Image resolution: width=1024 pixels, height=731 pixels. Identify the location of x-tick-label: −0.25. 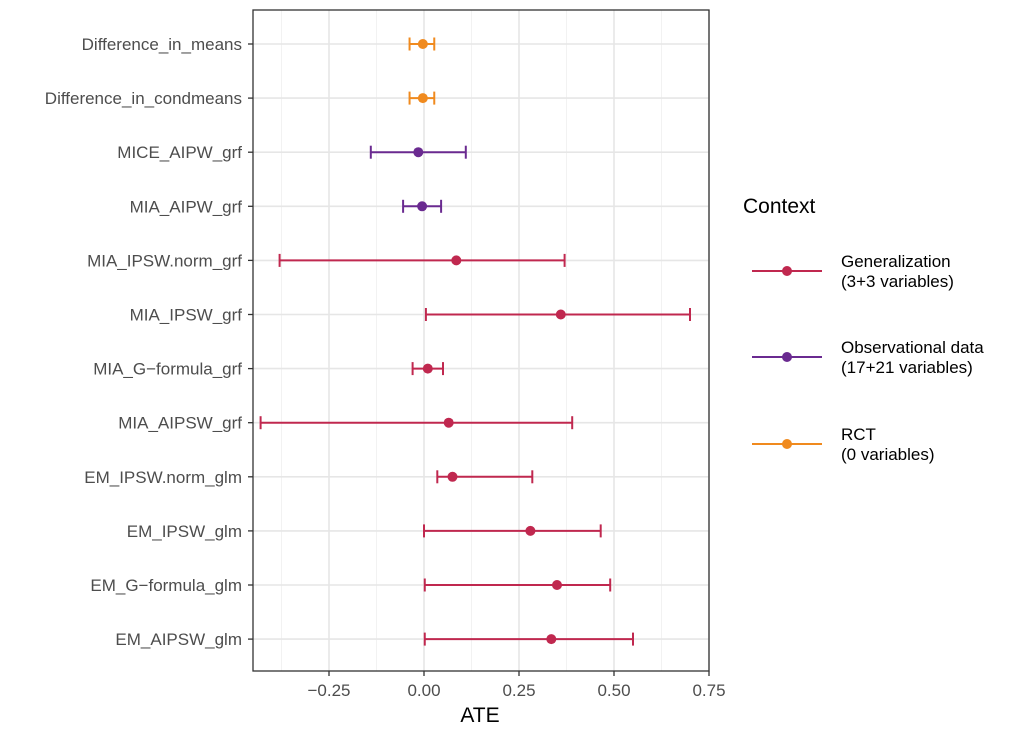
(328, 690).